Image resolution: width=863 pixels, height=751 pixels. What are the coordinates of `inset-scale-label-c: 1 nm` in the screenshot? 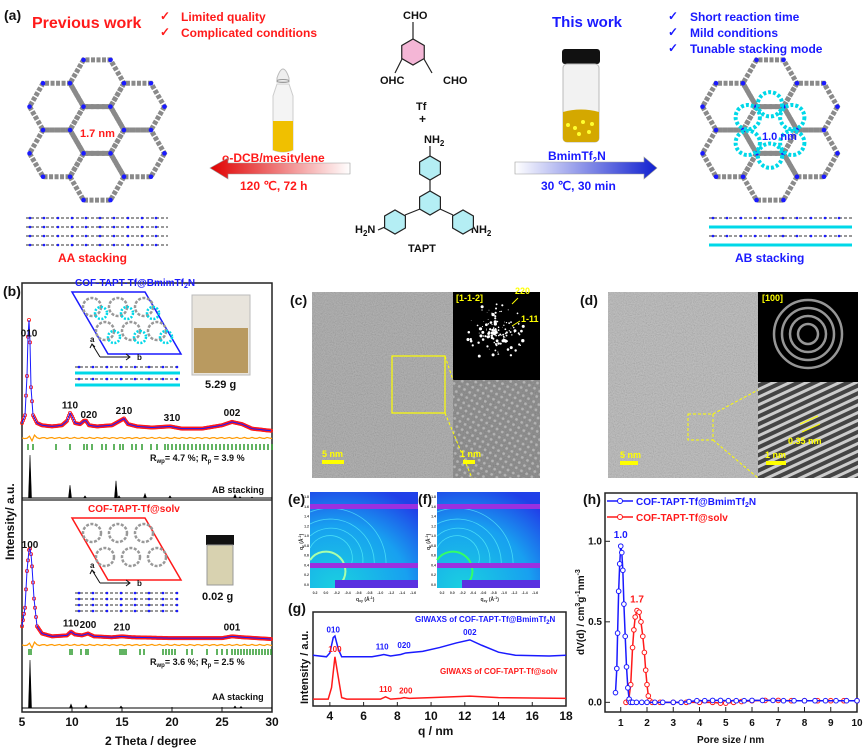 It's located at (470, 454).